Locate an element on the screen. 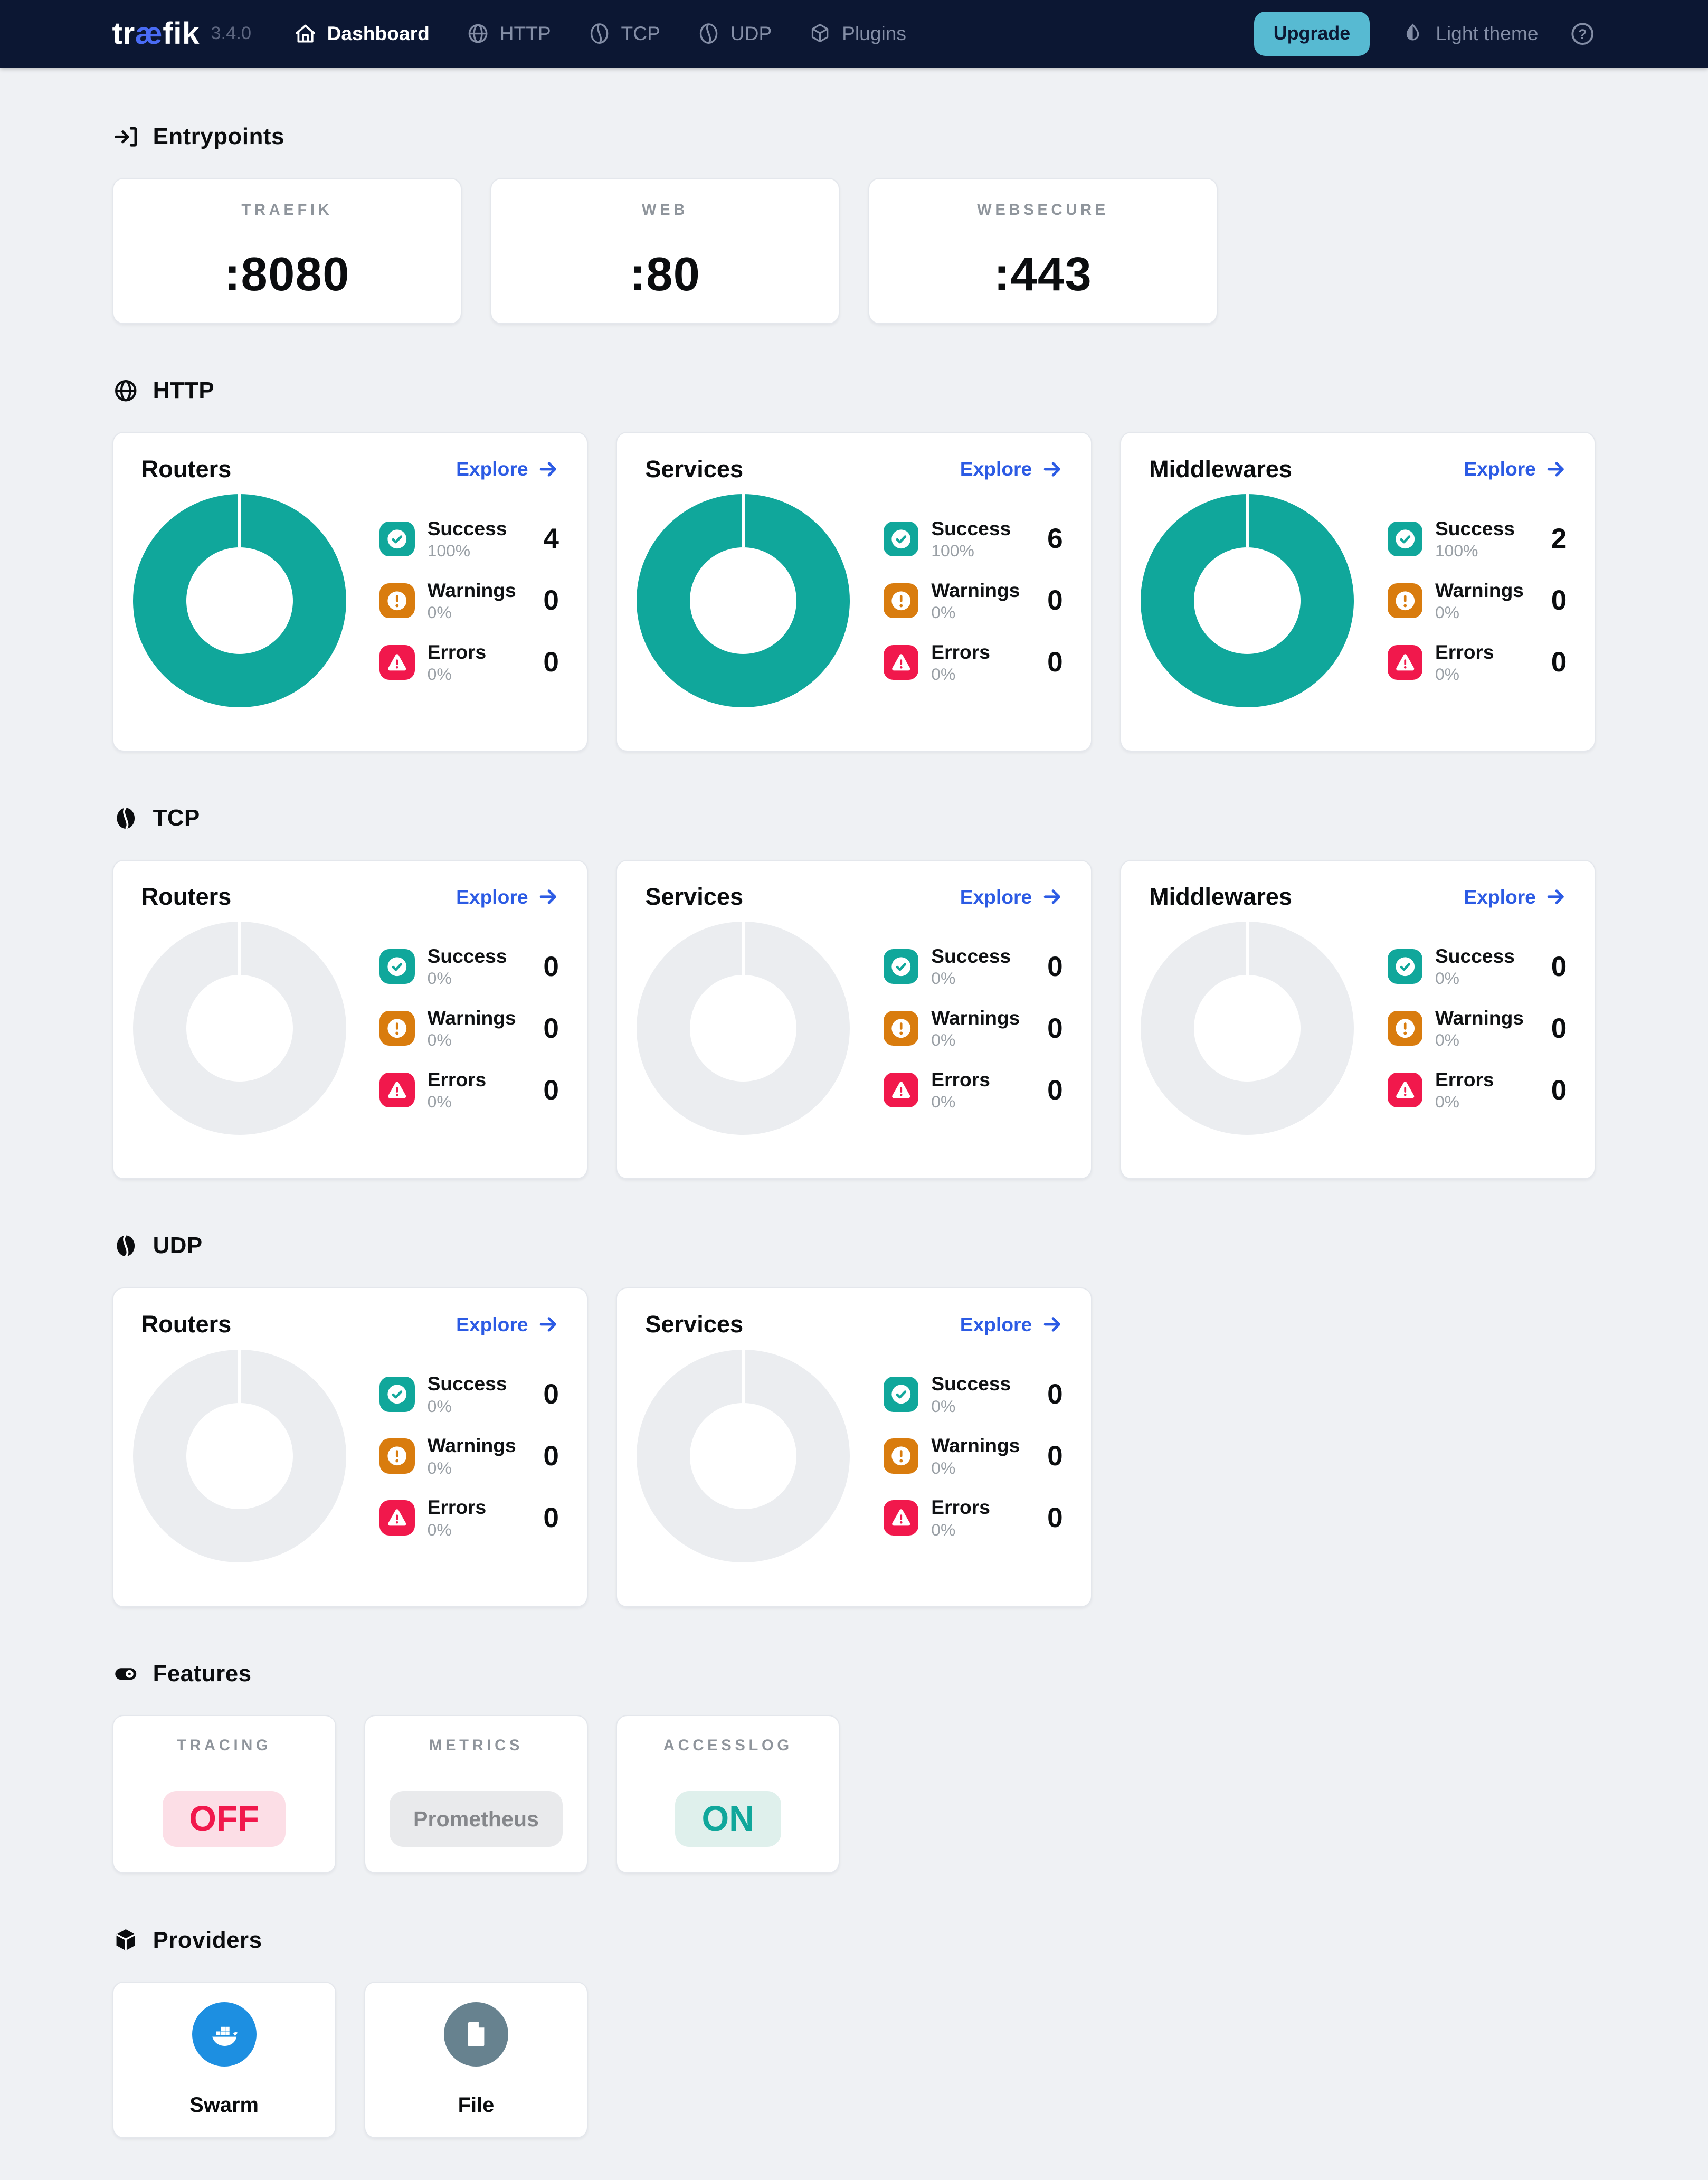 The image size is (1708, 2180). stat-value: 4 is located at coordinates (551, 539).